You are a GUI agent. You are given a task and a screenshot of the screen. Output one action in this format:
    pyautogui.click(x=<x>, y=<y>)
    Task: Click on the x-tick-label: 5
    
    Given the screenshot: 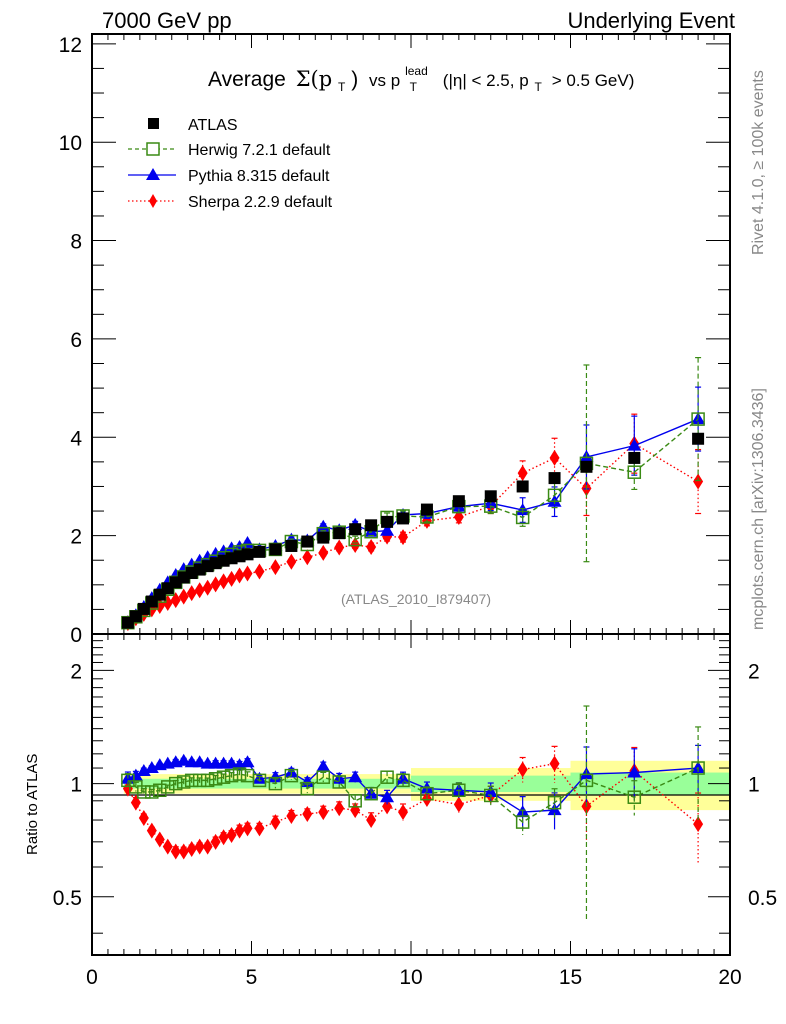 What is the action you would take?
    pyautogui.click(x=252, y=977)
    